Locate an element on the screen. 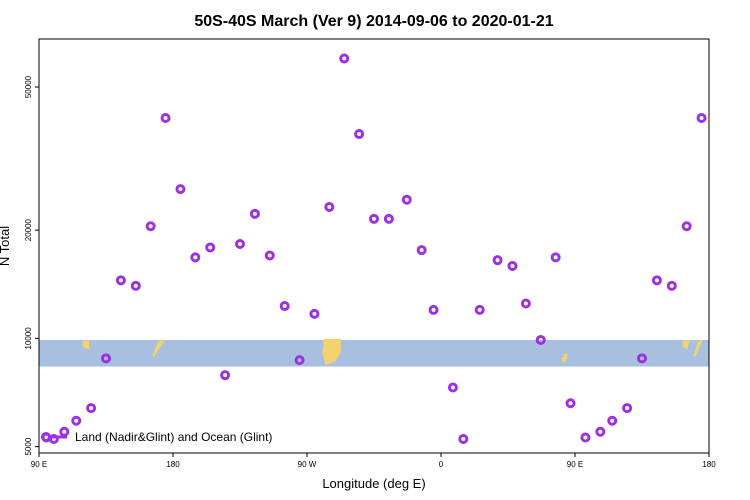 This screenshot has height=500, width=750. ocean-band is located at coordinates (374, 353).